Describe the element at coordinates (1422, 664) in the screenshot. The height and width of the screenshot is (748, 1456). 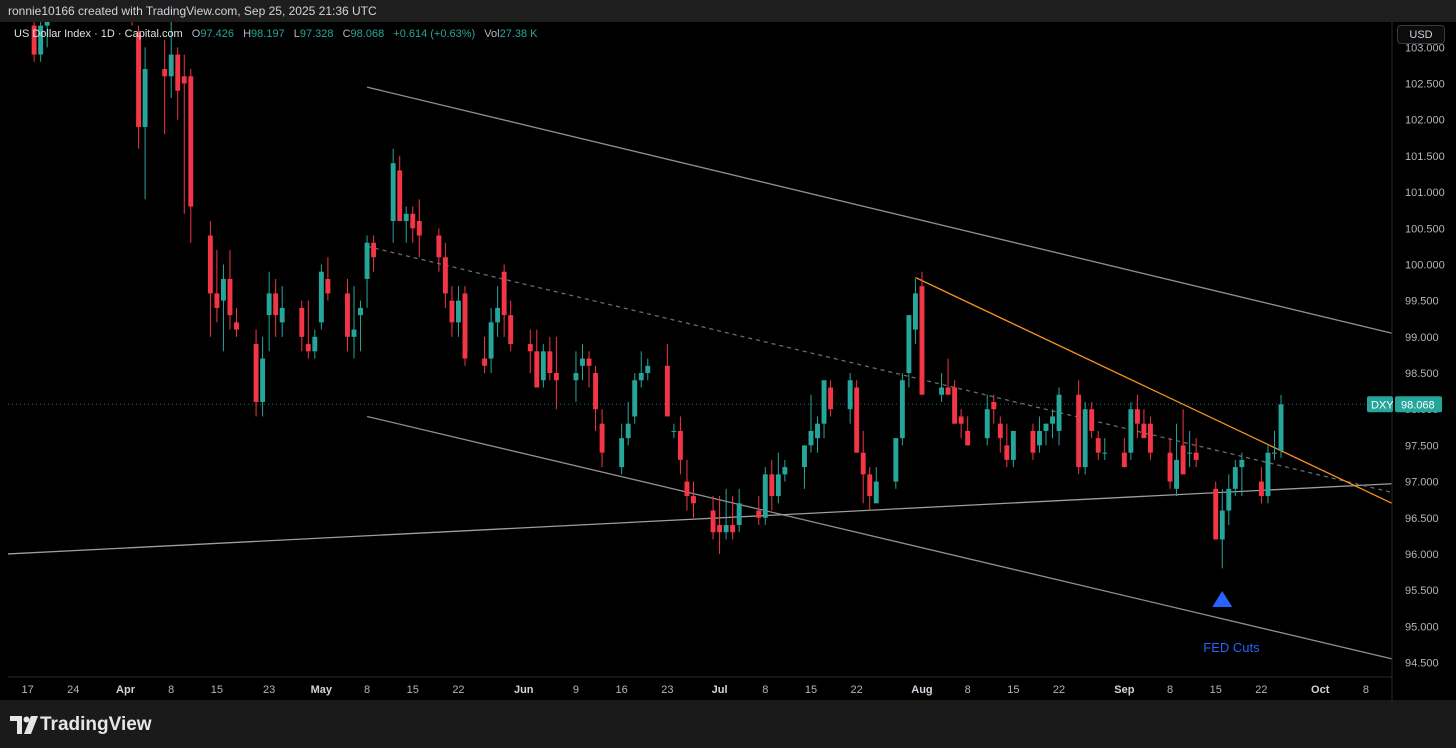
I see `price-tick-label: 94.500` at that location.